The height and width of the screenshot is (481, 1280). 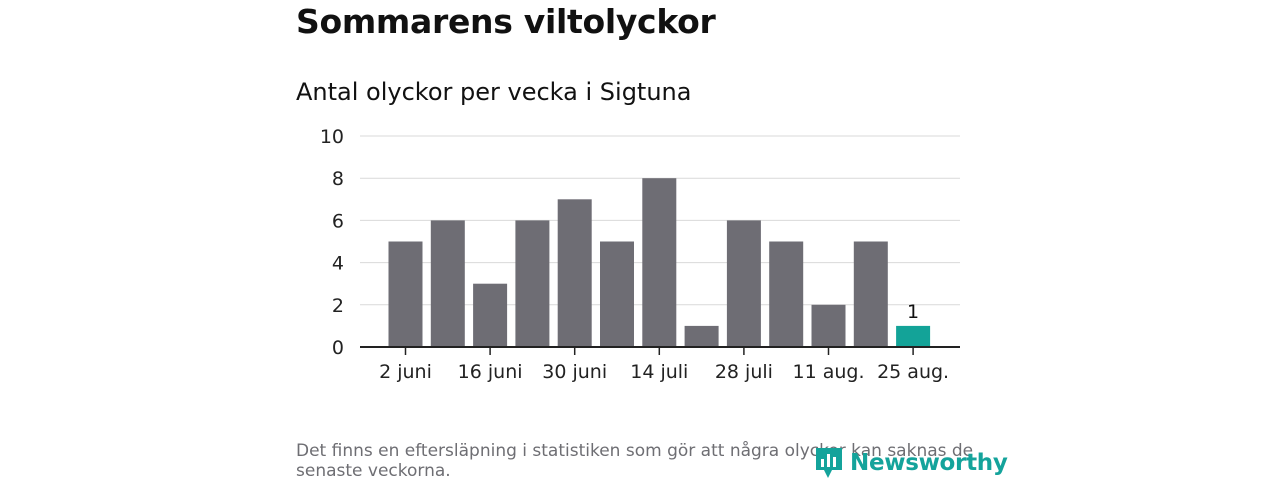 I want to click on chart-title: Sommarens viltolyckor, so click(x=506, y=21).